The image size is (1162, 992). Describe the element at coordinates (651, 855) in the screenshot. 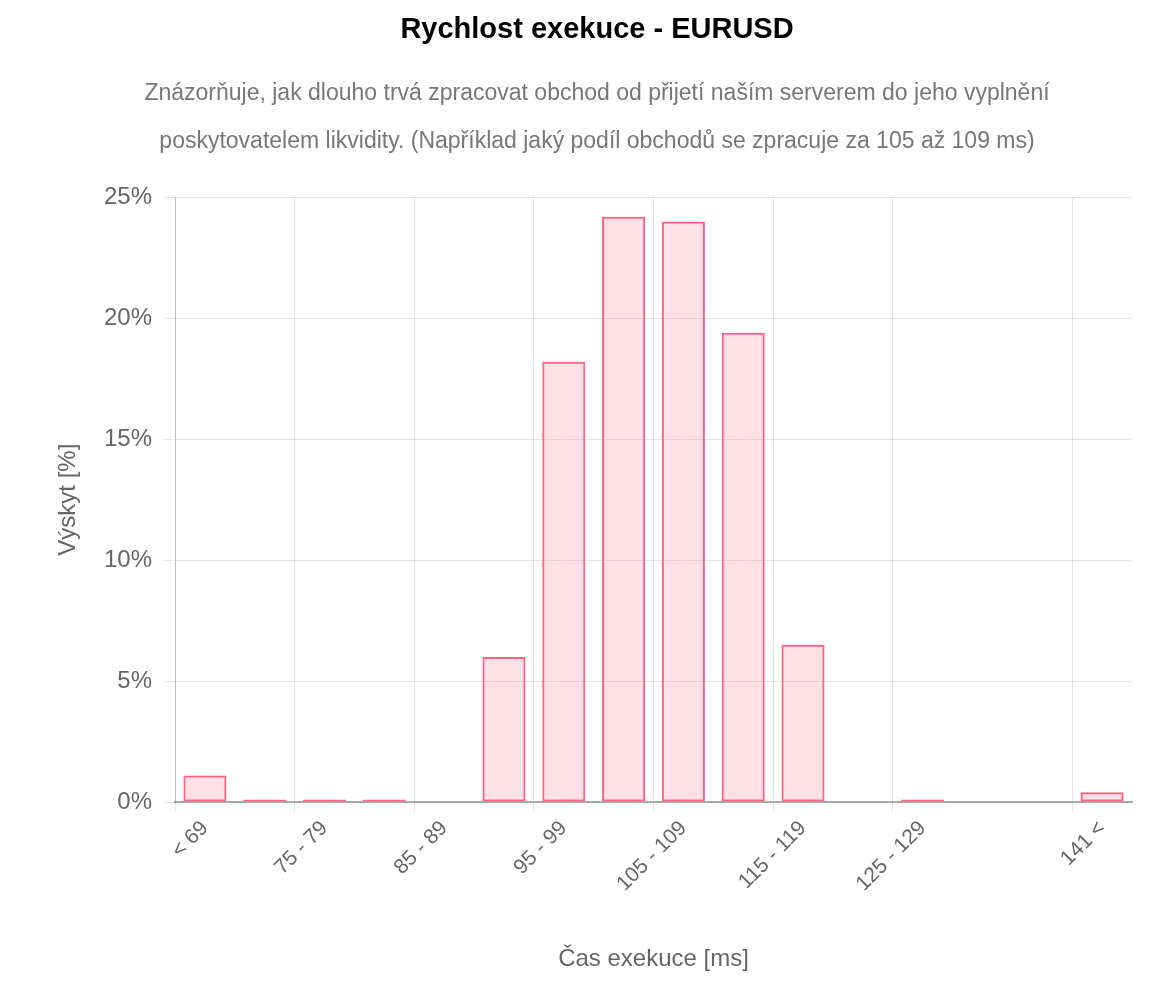

I see `x-tick-label: 105 - 109` at that location.